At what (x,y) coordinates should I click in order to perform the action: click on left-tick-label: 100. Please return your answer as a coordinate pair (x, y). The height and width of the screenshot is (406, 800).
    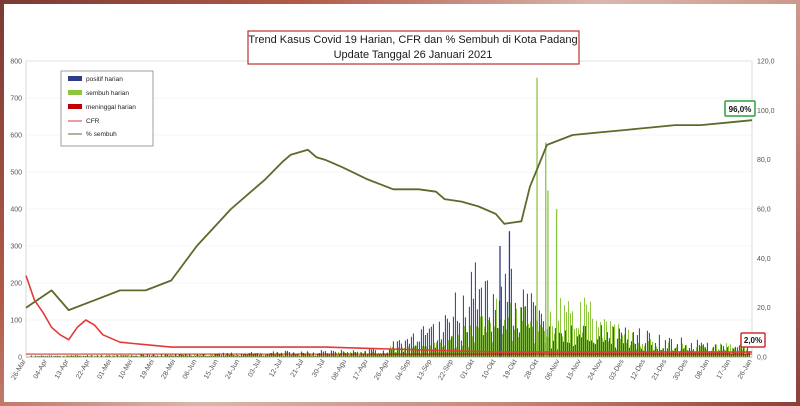
    Looking at the image, I should click on (16, 321).